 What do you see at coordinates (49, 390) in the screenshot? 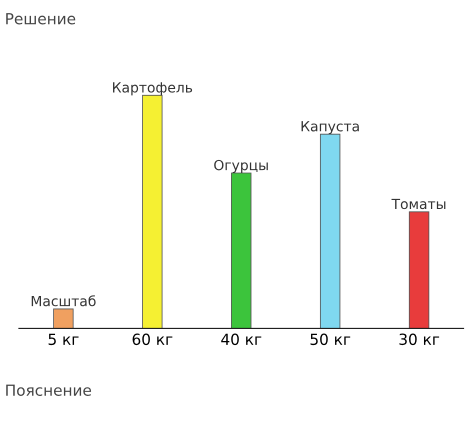
I see `text: Пояснение` at bounding box center [49, 390].